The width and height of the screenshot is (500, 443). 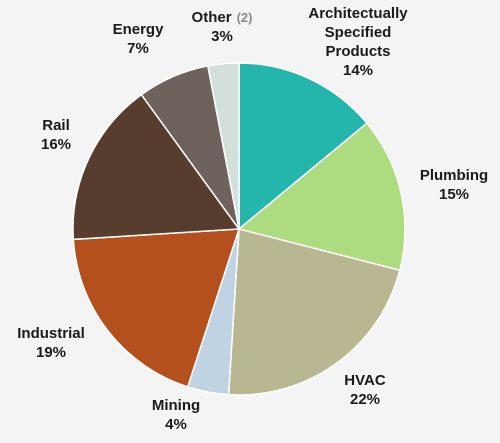 I want to click on slice-category-label: Plumbing, so click(x=454, y=175).